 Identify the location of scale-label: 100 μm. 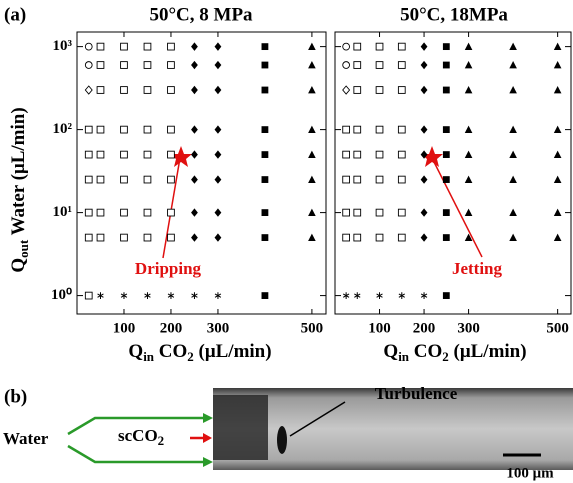
(530, 473).